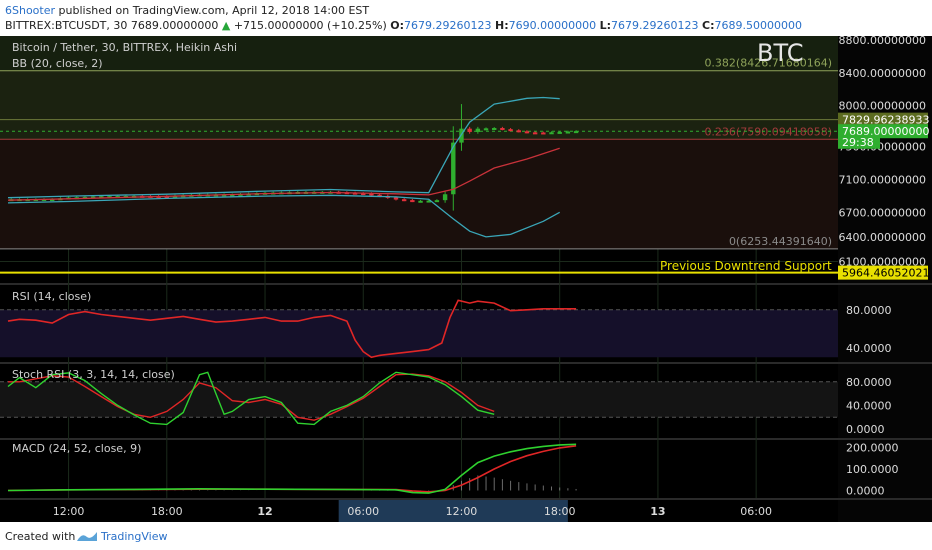  What do you see at coordinates (882, 237) in the screenshot?
I see `price-tick-label: 6400.00000000` at bounding box center [882, 237].